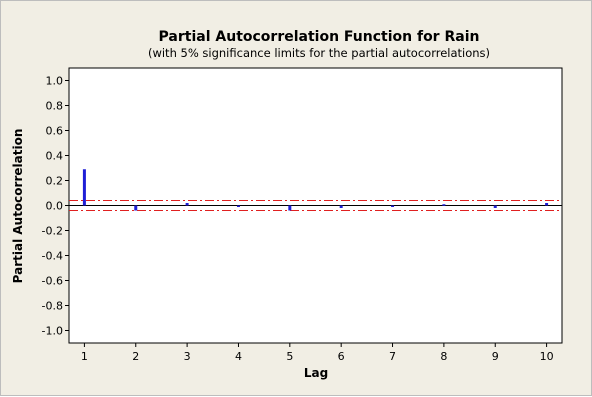 Image resolution: width=592 pixels, height=397 pixels. I want to click on y-tick-label: 0.0, so click(55, 206).